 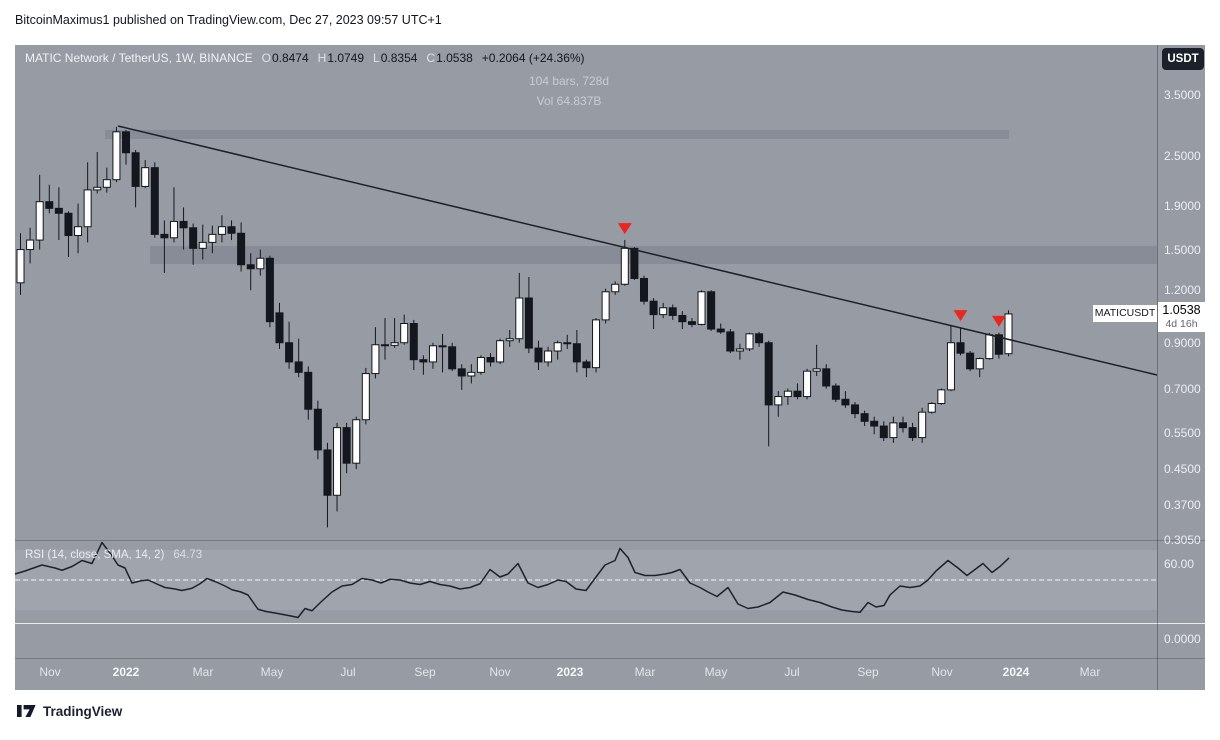 What do you see at coordinates (285, 58) in the screenshot?
I see `open-value: O 0.8474` at bounding box center [285, 58].